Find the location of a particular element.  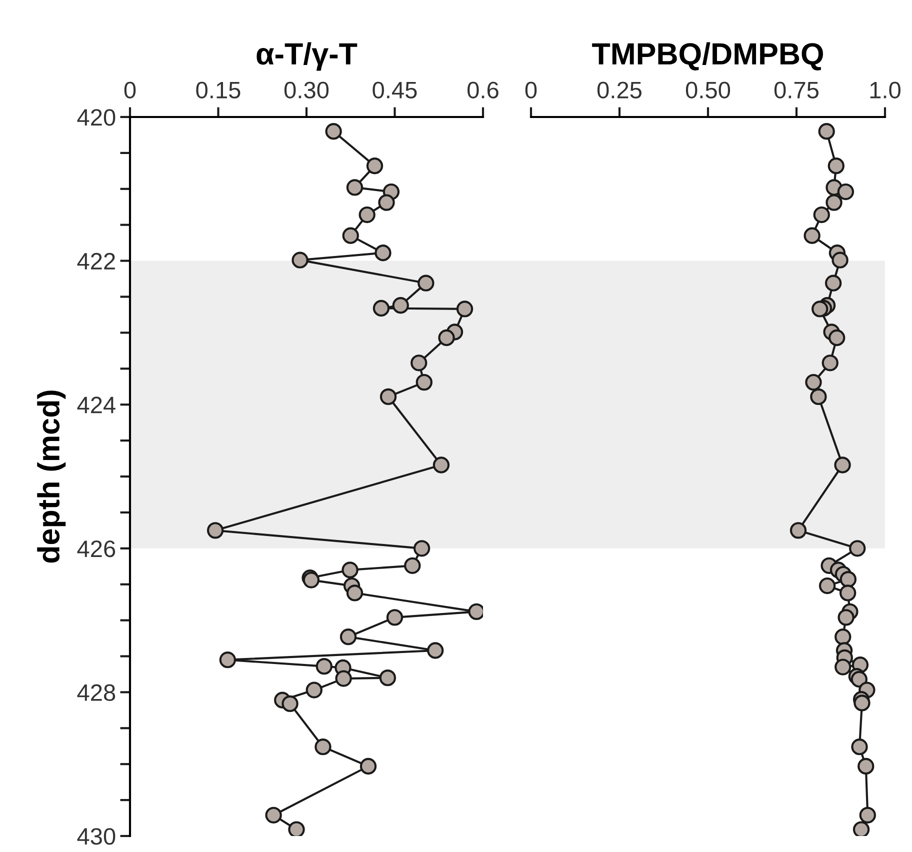

y-tick-label: 420 is located at coordinates (96, 117).